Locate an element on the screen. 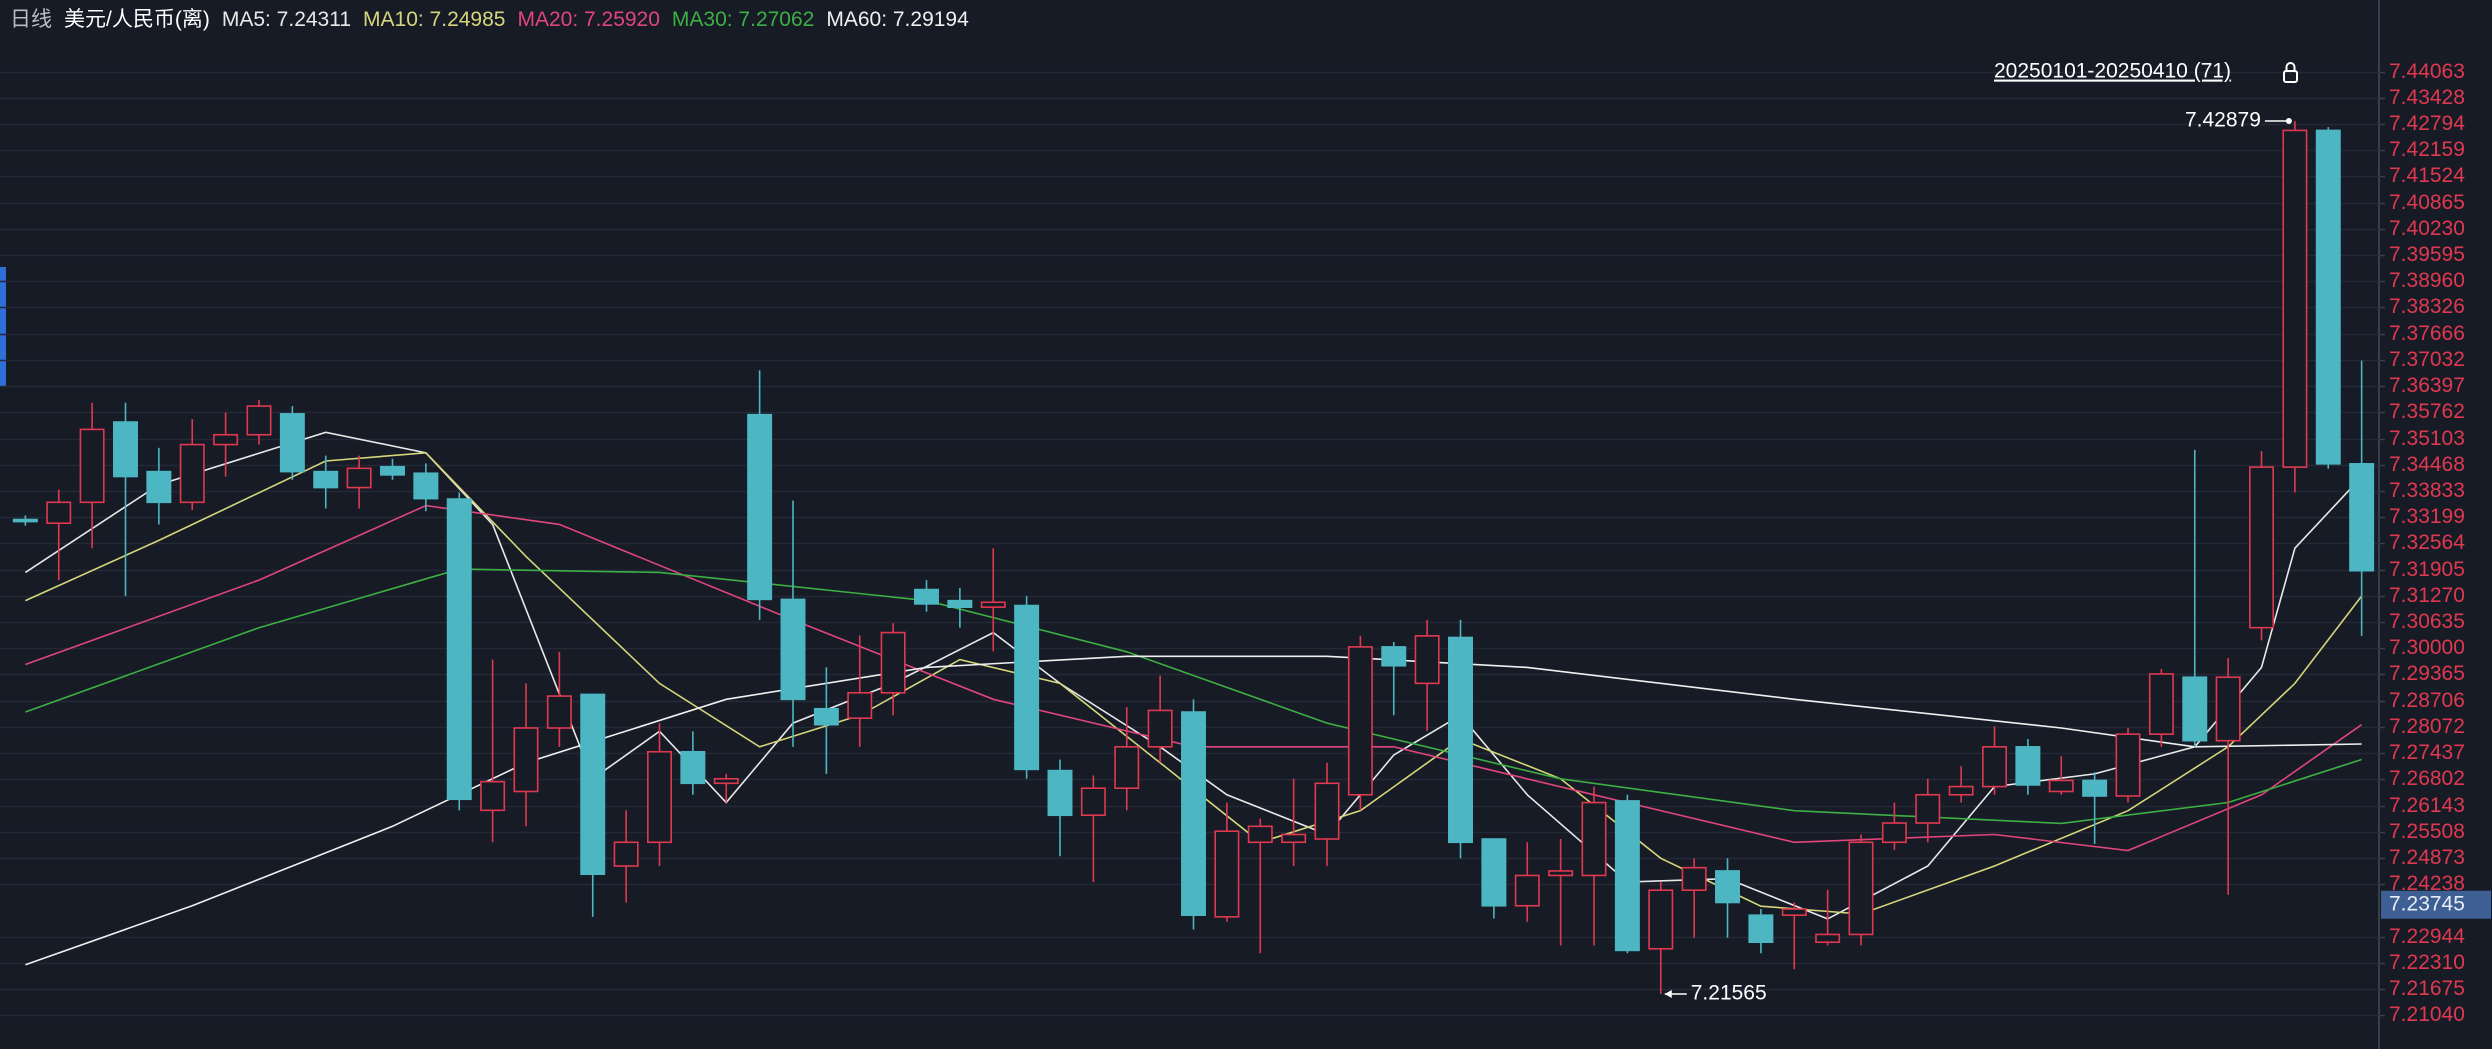  header-item: MA30: 7.27062 is located at coordinates (743, 19).